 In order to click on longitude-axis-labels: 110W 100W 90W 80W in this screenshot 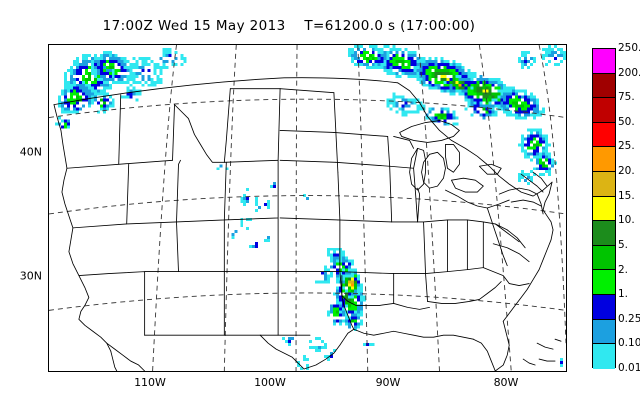, I will do `click(320, 385)`.